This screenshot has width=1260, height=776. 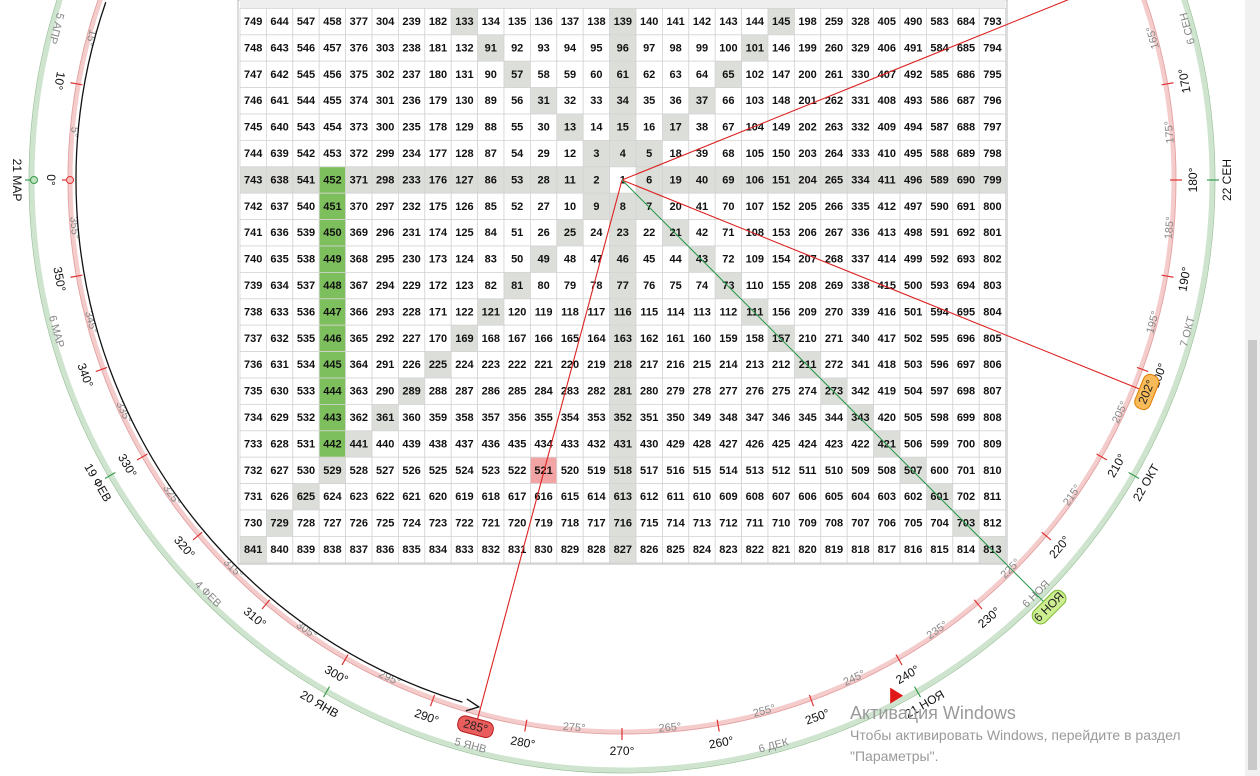 I want to click on cell-value: 492, so click(x=913, y=75).